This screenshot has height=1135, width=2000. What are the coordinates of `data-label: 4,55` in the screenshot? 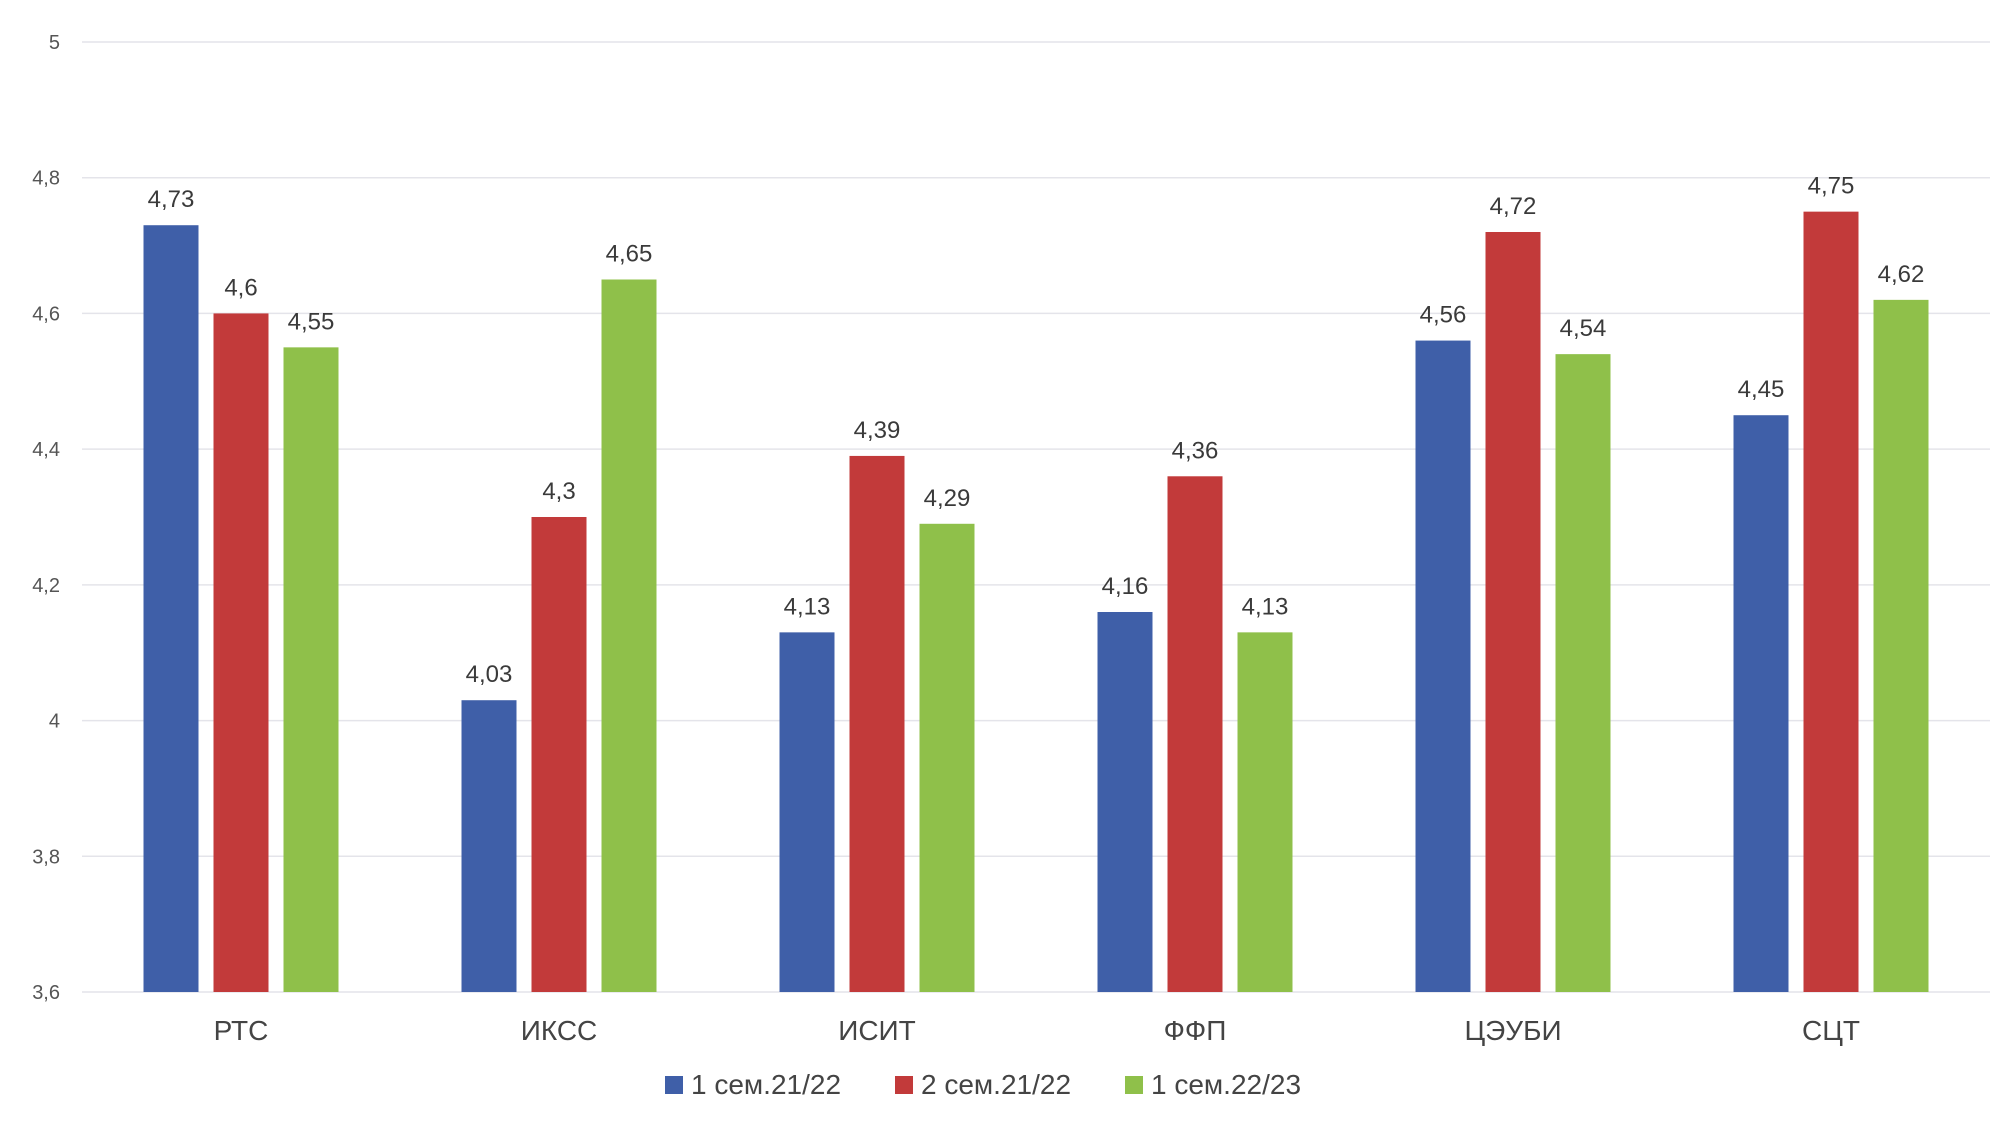 It's located at (311, 321).